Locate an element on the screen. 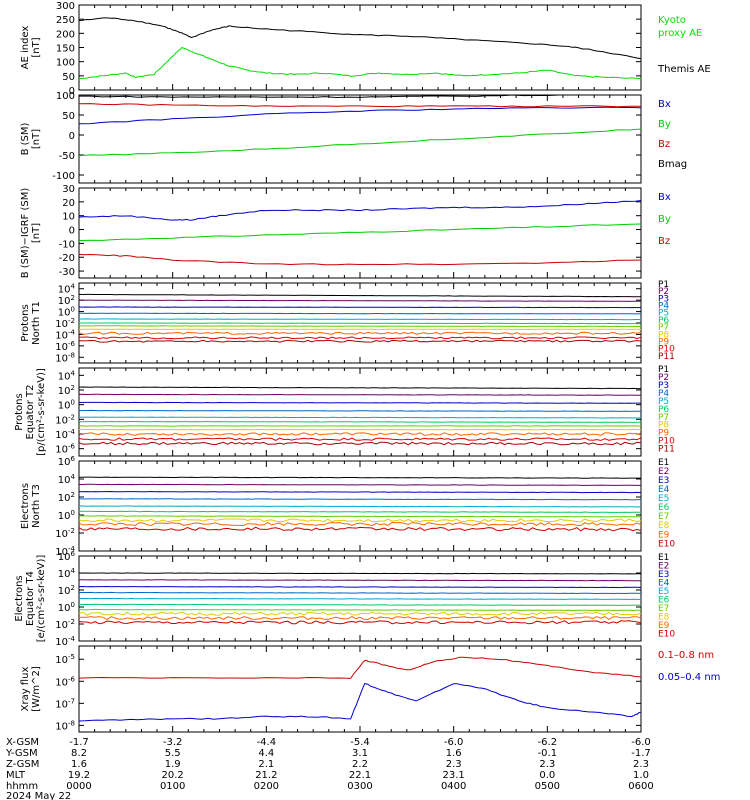  orbit-value: 23.1 is located at coordinates (454, 775).